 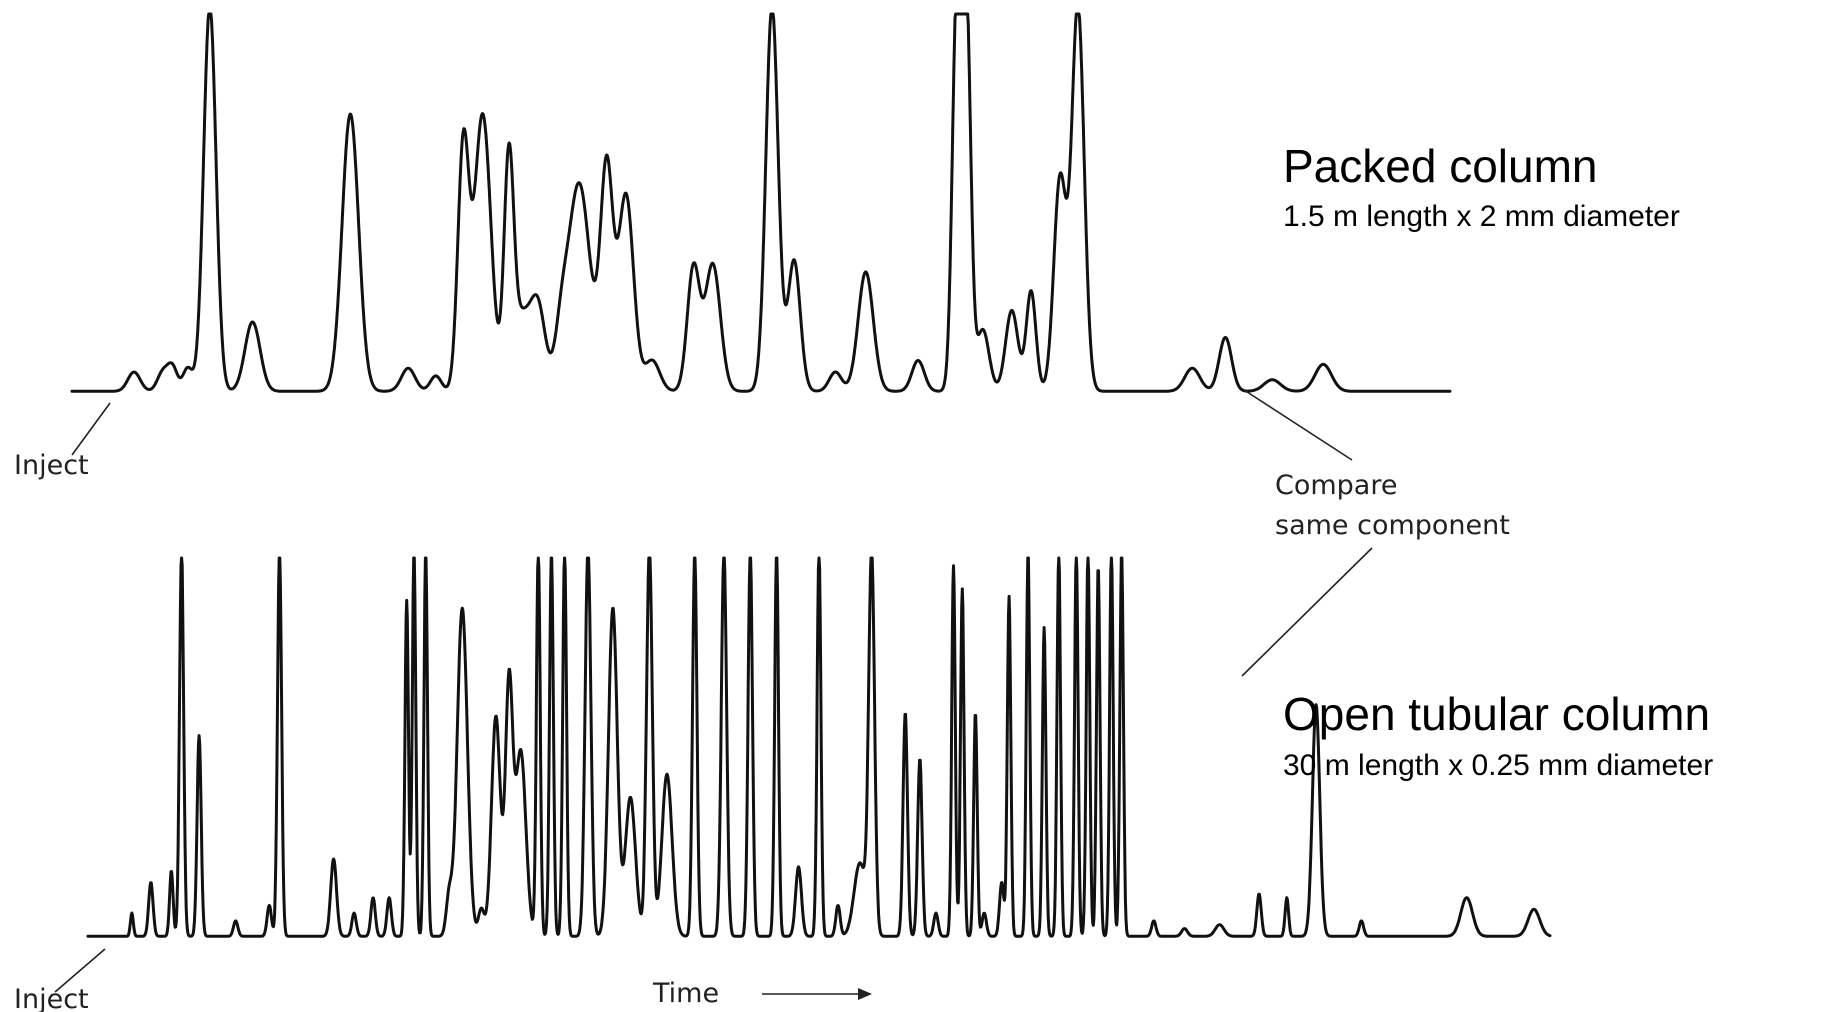 I want to click on open-title: Open tubular column, so click(x=1496, y=714).